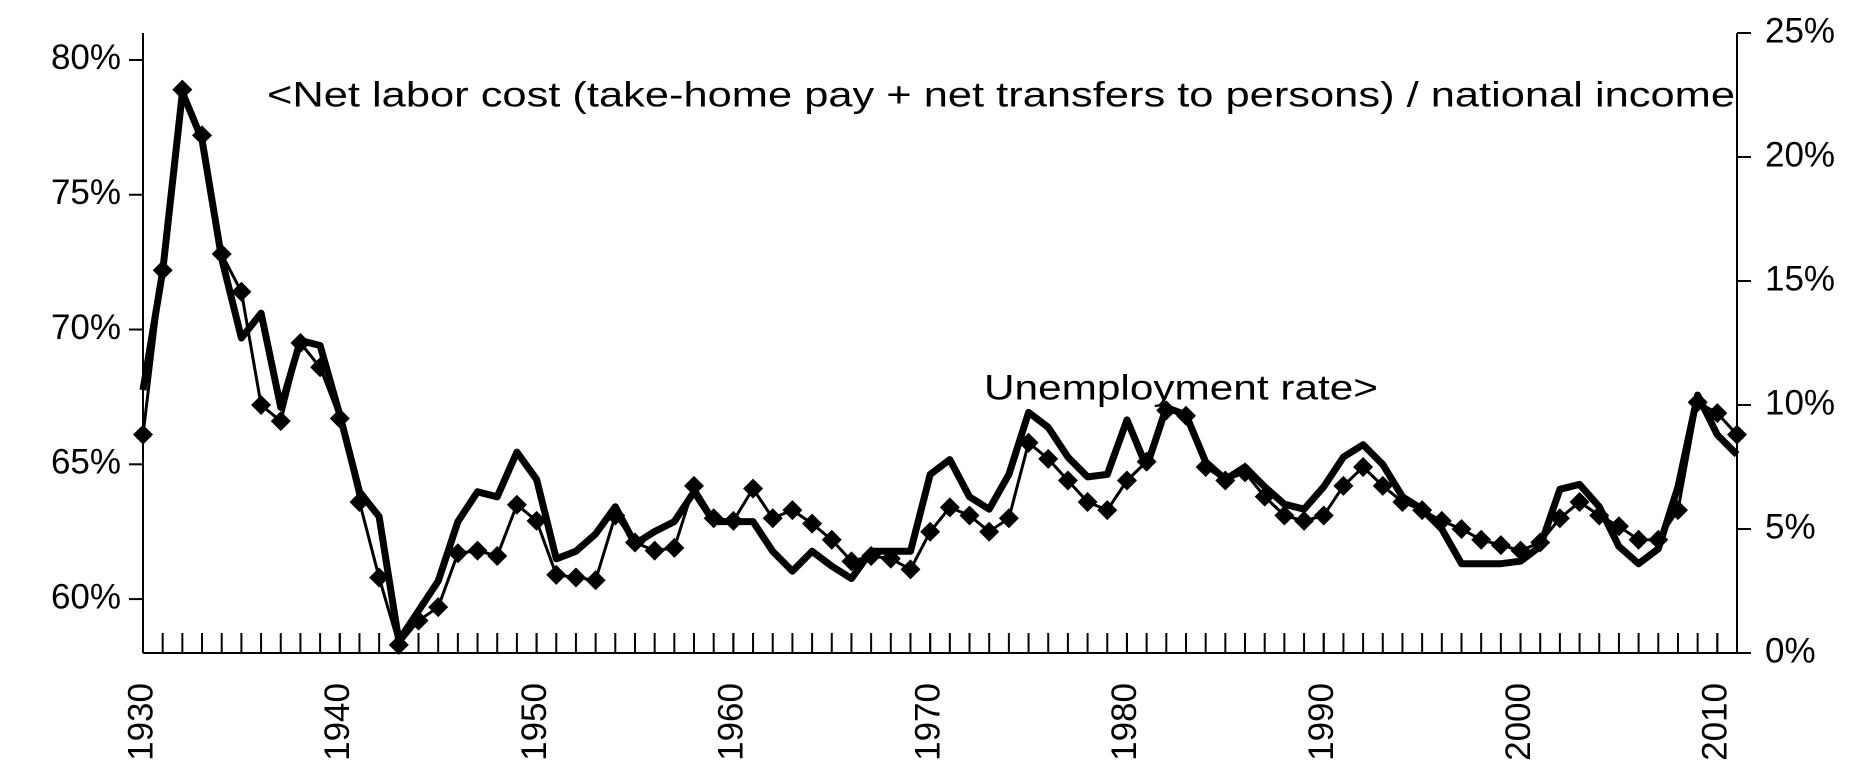 Image resolution: width=1863 pixels, height=782 pixels. What do you see at coordinates (1181, 387) in the screenshot?
I see `series-annotation: Unemployment rate>` at bounding box center [1181, 387].